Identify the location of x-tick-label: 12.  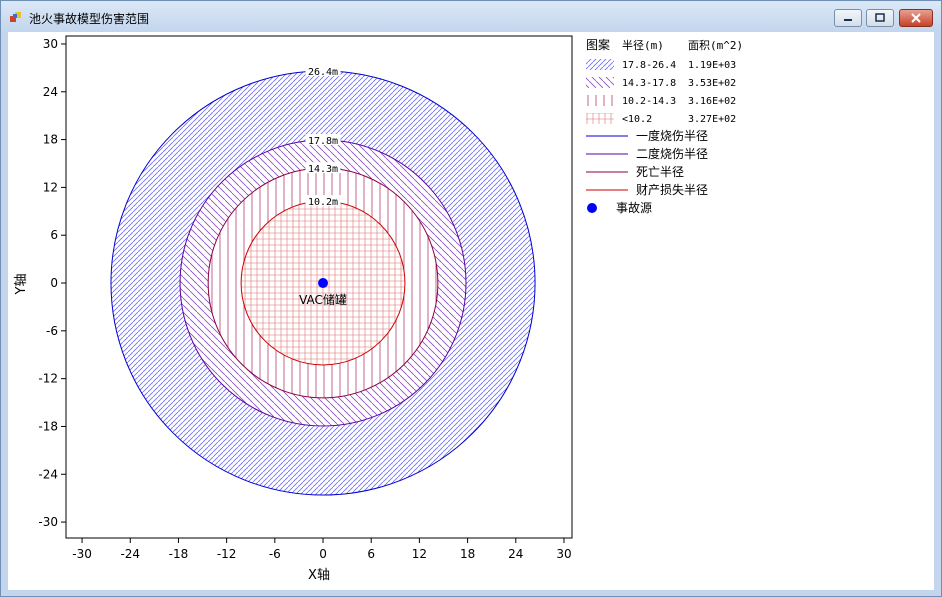
(419, 554).